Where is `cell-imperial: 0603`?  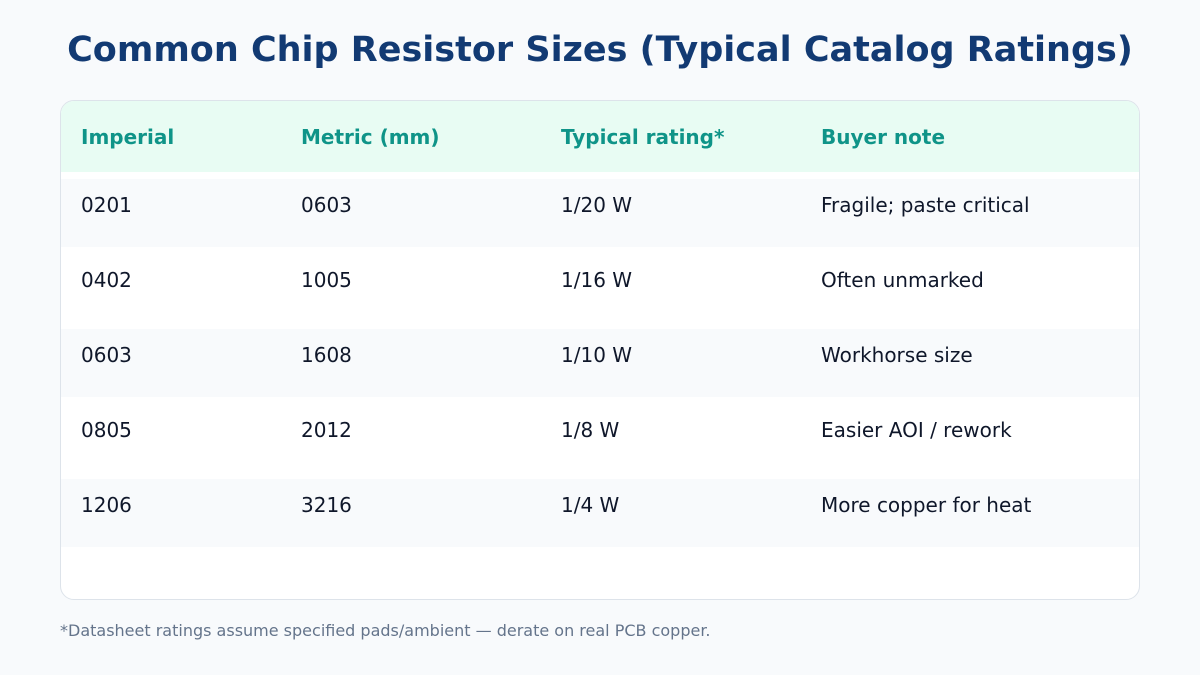 cell-imperial: 0603 is located at coordinates (106, 355).